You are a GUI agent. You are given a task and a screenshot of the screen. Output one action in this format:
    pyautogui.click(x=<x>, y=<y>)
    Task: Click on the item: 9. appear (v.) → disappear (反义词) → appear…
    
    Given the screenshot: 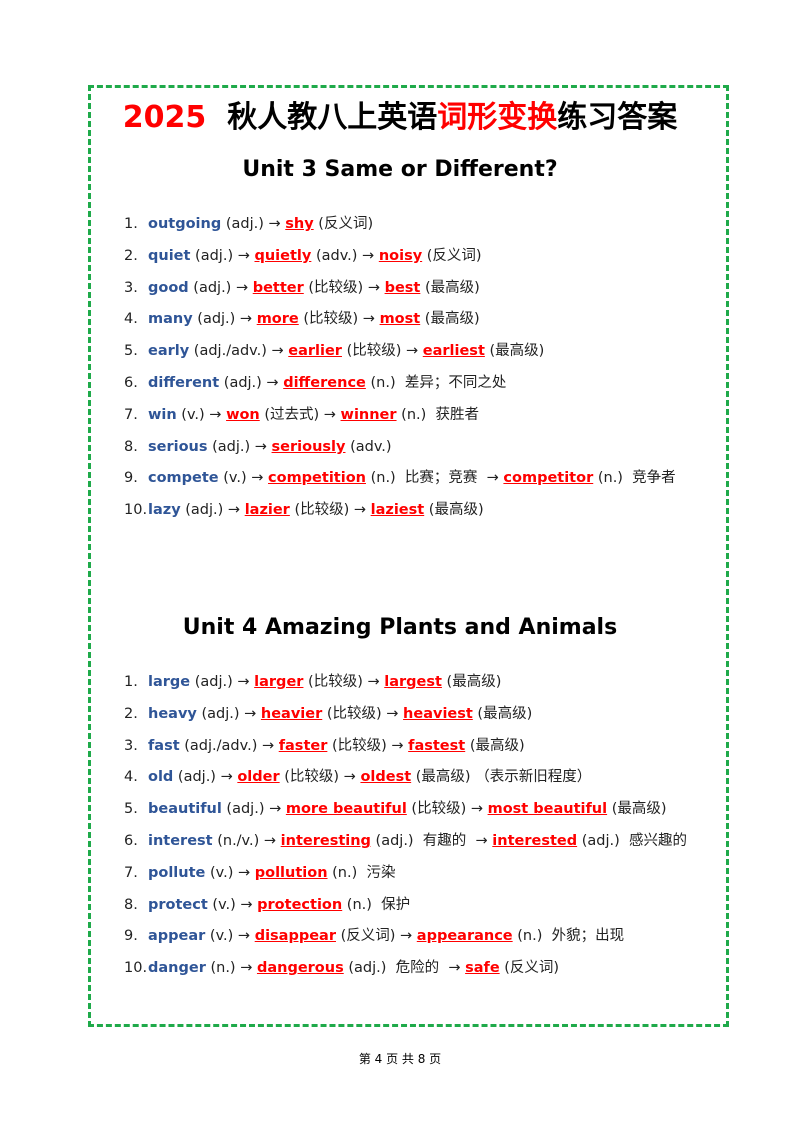 What is the action you would take?
    pyautogui.click(x=374, y=936)
    